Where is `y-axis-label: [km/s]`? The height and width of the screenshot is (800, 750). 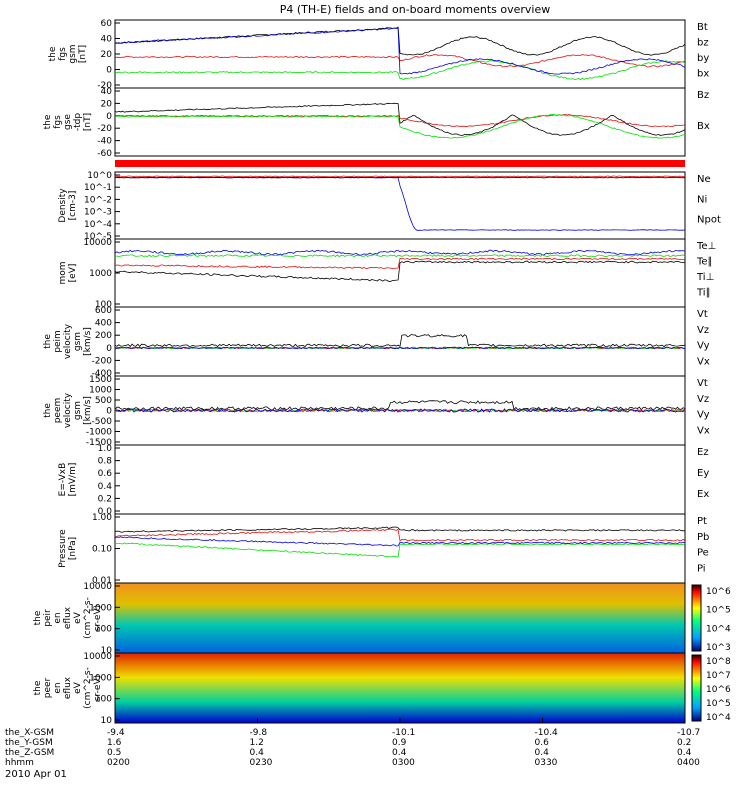
y-axis-label: [km/s] is located at coordinates (88, 341).